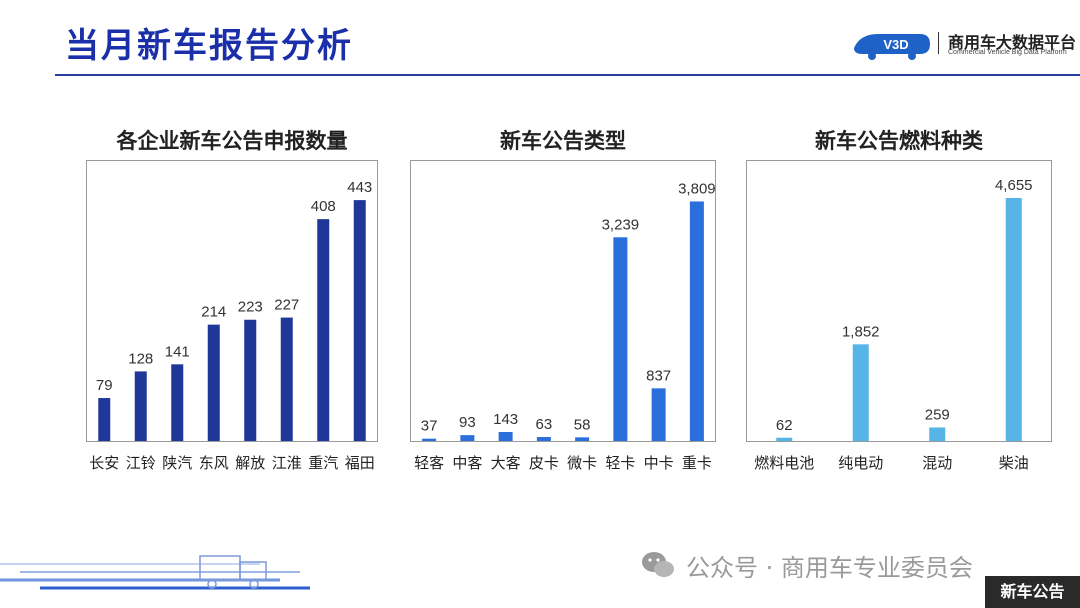  Describe the element at coordinates (140, 406) in the screenshot. I see `bar-江铃` at that location.